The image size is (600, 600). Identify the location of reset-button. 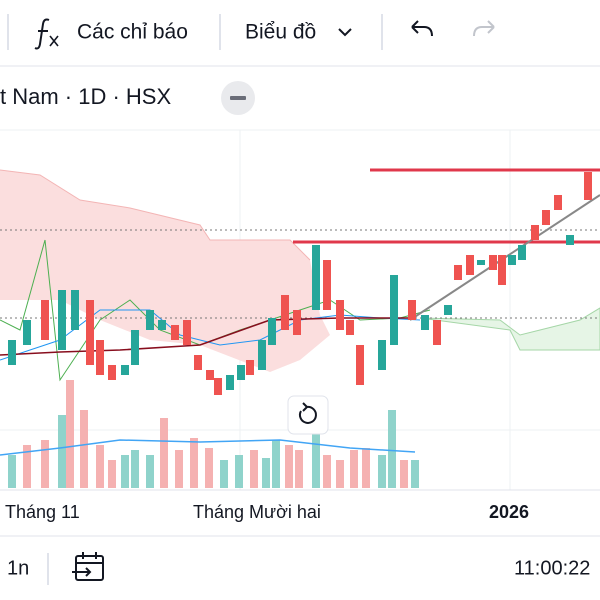
(308, 415).